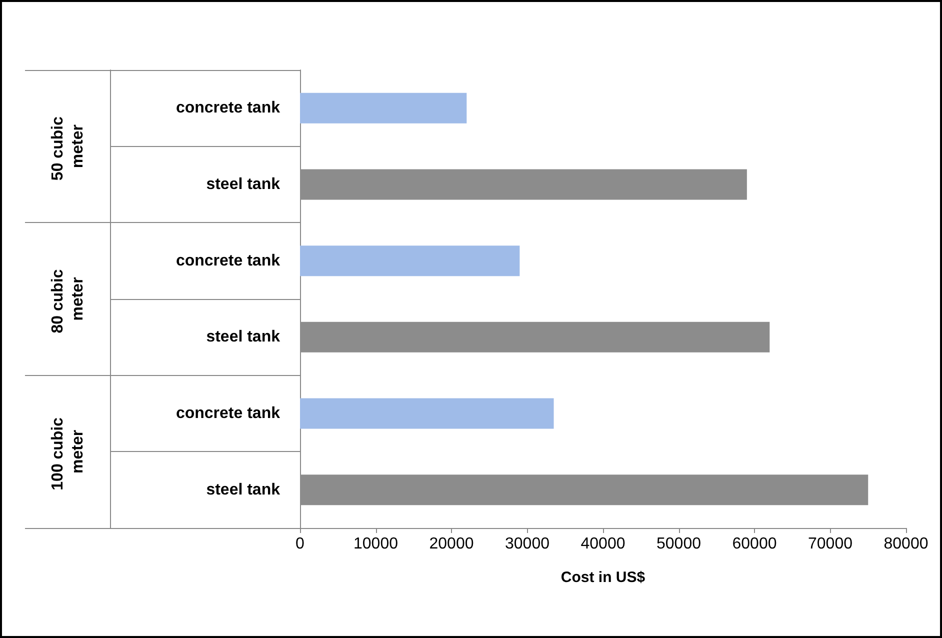 This screenshot has width=942, height=638. What do you see at coordinates (603, 544) in the screenshot?
I see `x-tick-label: 40000` at bounding box center [603, 544].